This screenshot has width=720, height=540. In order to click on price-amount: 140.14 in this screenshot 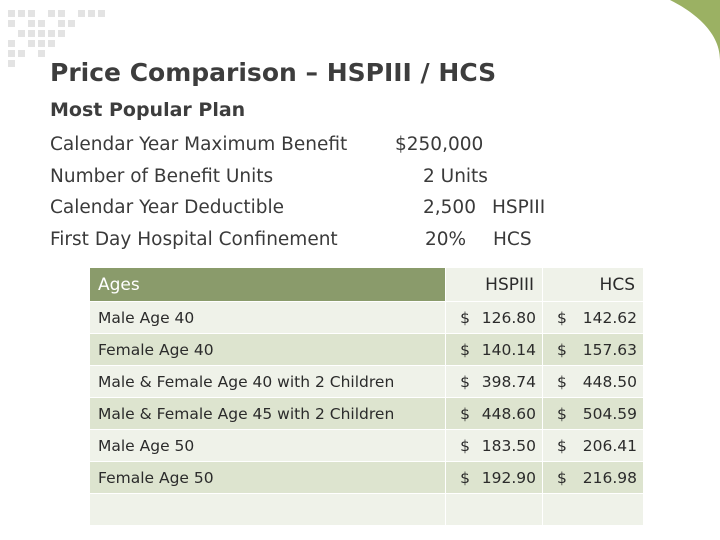, I will do `click(509, 349)`.